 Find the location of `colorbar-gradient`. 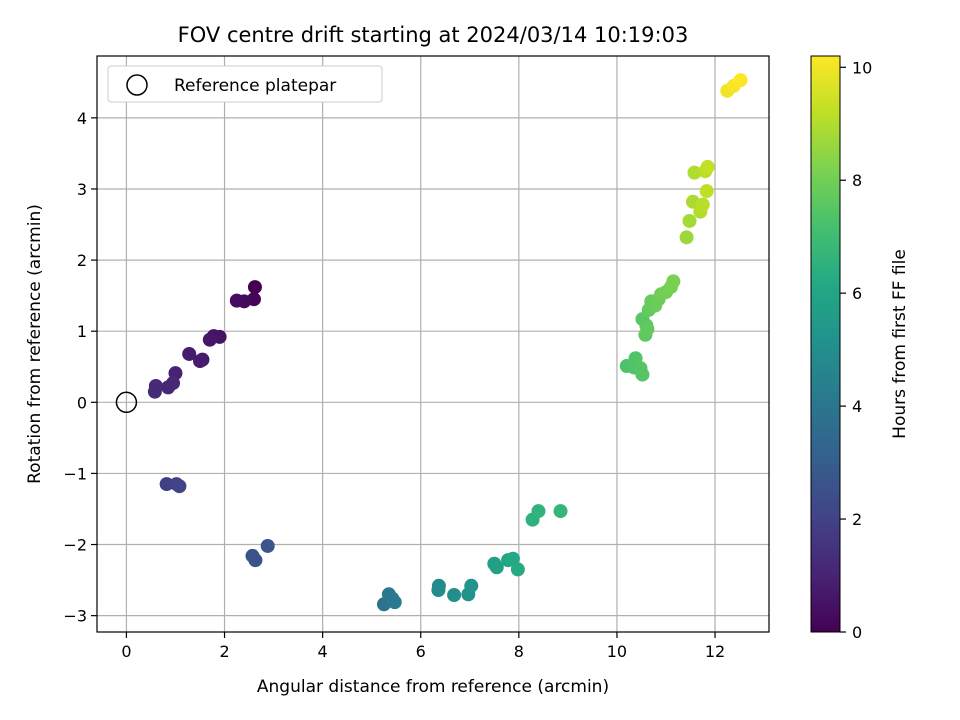

colorbar-gradient is located at coordinates (825, 344).